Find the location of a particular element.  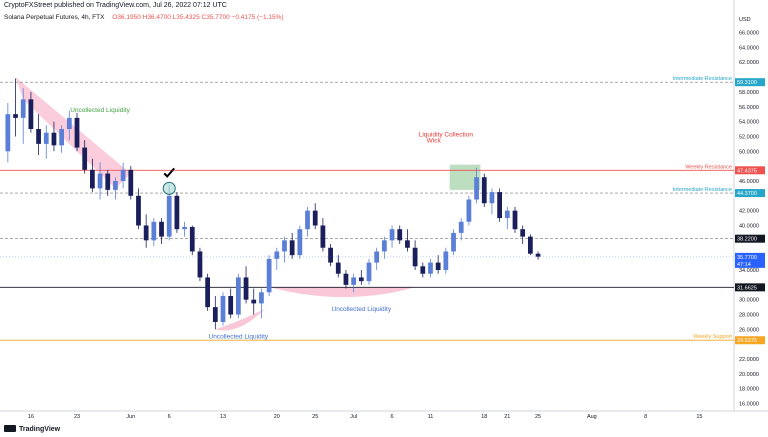

price-tick-label: 40.0000 is located at coordinates (749, 226).